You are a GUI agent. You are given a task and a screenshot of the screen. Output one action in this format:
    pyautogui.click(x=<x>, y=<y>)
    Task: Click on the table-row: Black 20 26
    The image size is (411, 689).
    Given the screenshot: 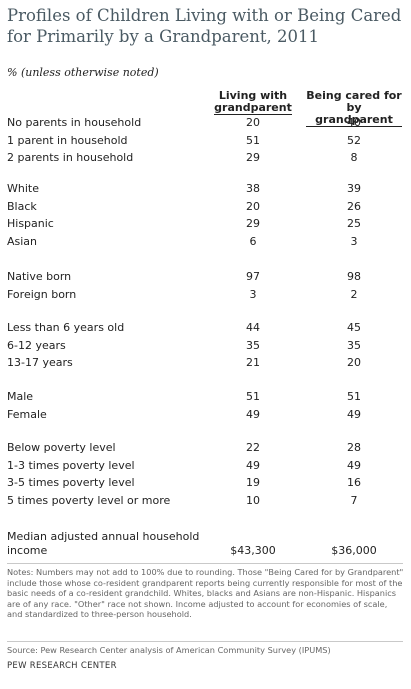 What is the action you would take?
    pyautogui.click(x=205, y=208)
    